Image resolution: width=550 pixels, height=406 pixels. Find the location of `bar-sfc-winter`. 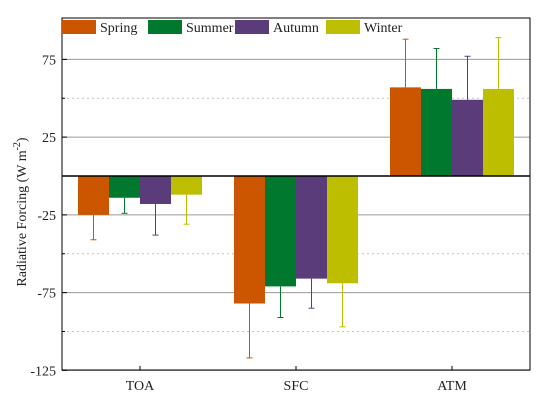

bar-sfc-winter is located at coordinates (342, 230).